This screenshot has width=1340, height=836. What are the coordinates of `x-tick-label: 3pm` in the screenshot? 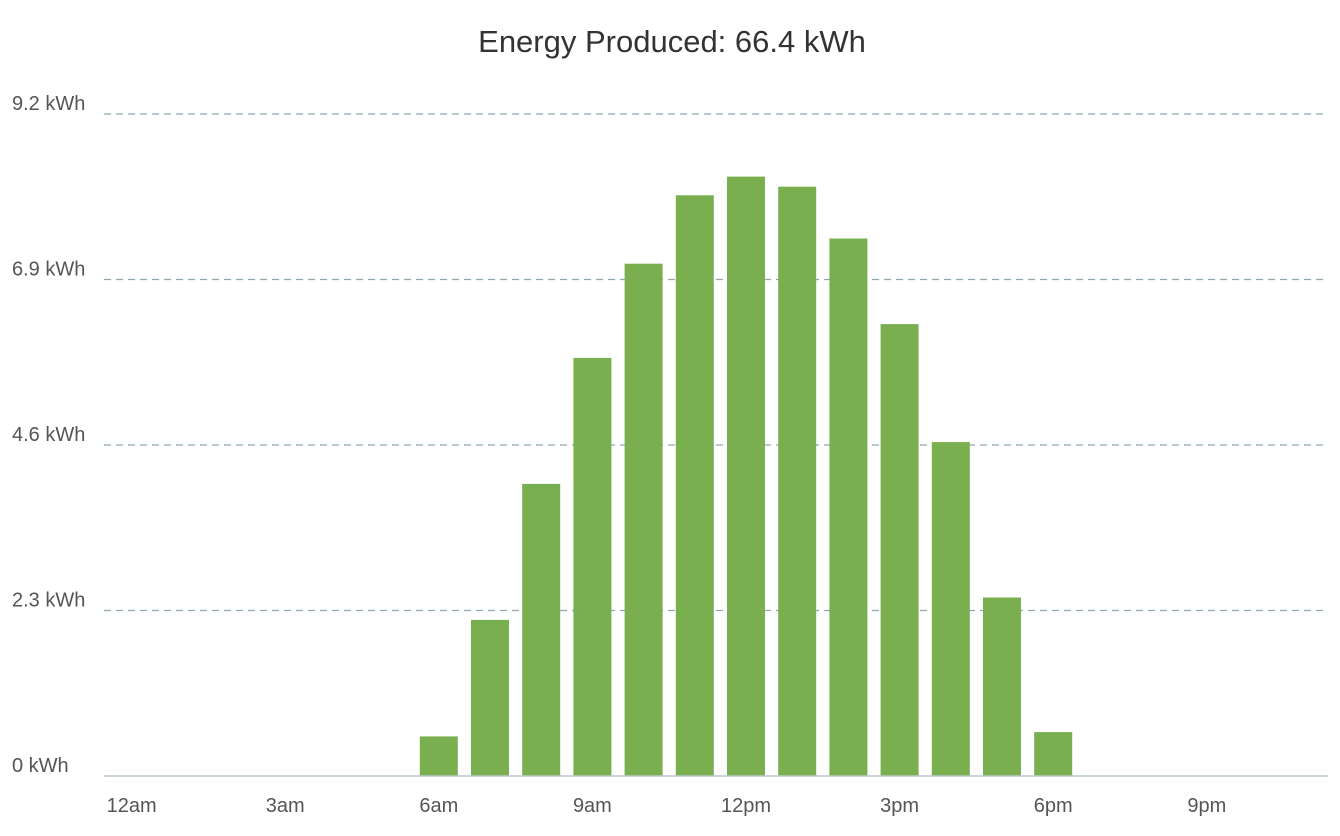 It's located at (899, 806).